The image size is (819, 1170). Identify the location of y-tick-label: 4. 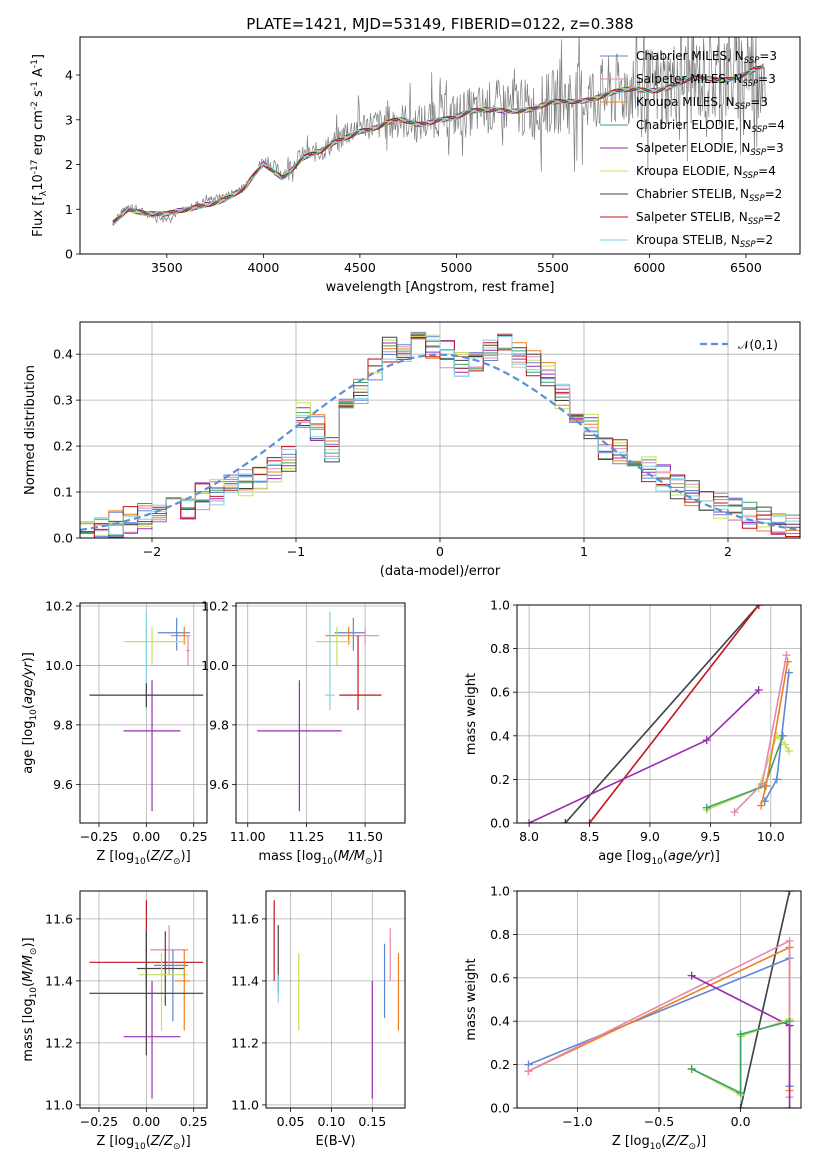
(69, 75).